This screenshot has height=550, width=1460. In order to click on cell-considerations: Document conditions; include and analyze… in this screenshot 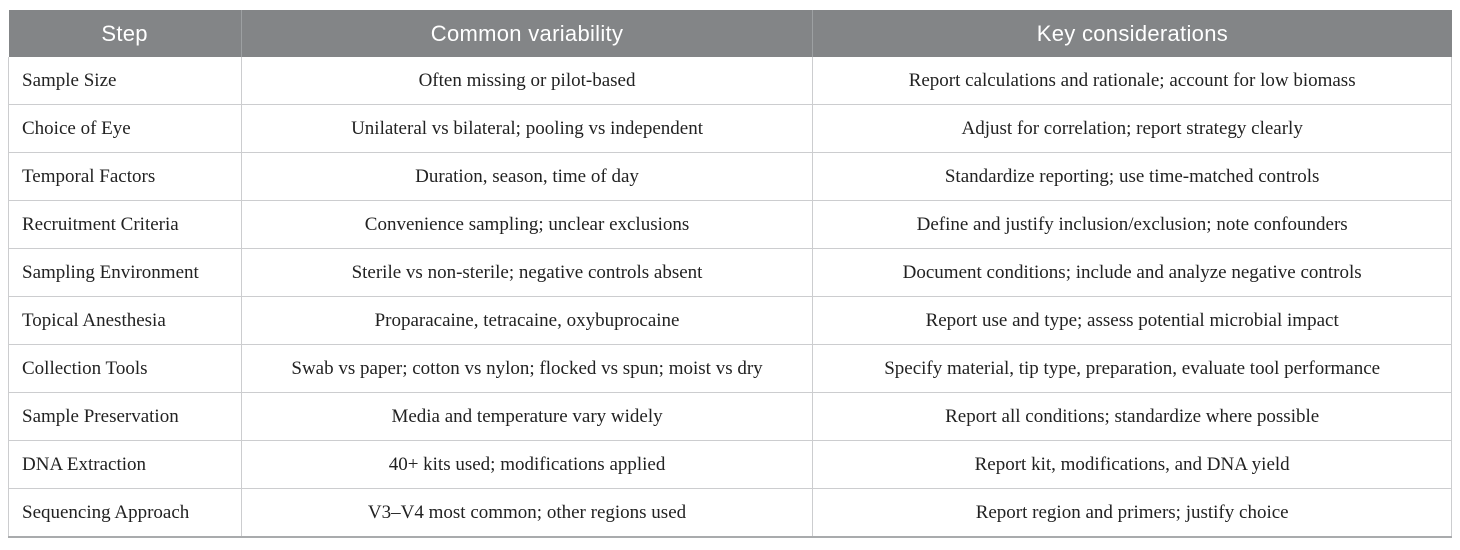, I will do `click(1132, 272)`.